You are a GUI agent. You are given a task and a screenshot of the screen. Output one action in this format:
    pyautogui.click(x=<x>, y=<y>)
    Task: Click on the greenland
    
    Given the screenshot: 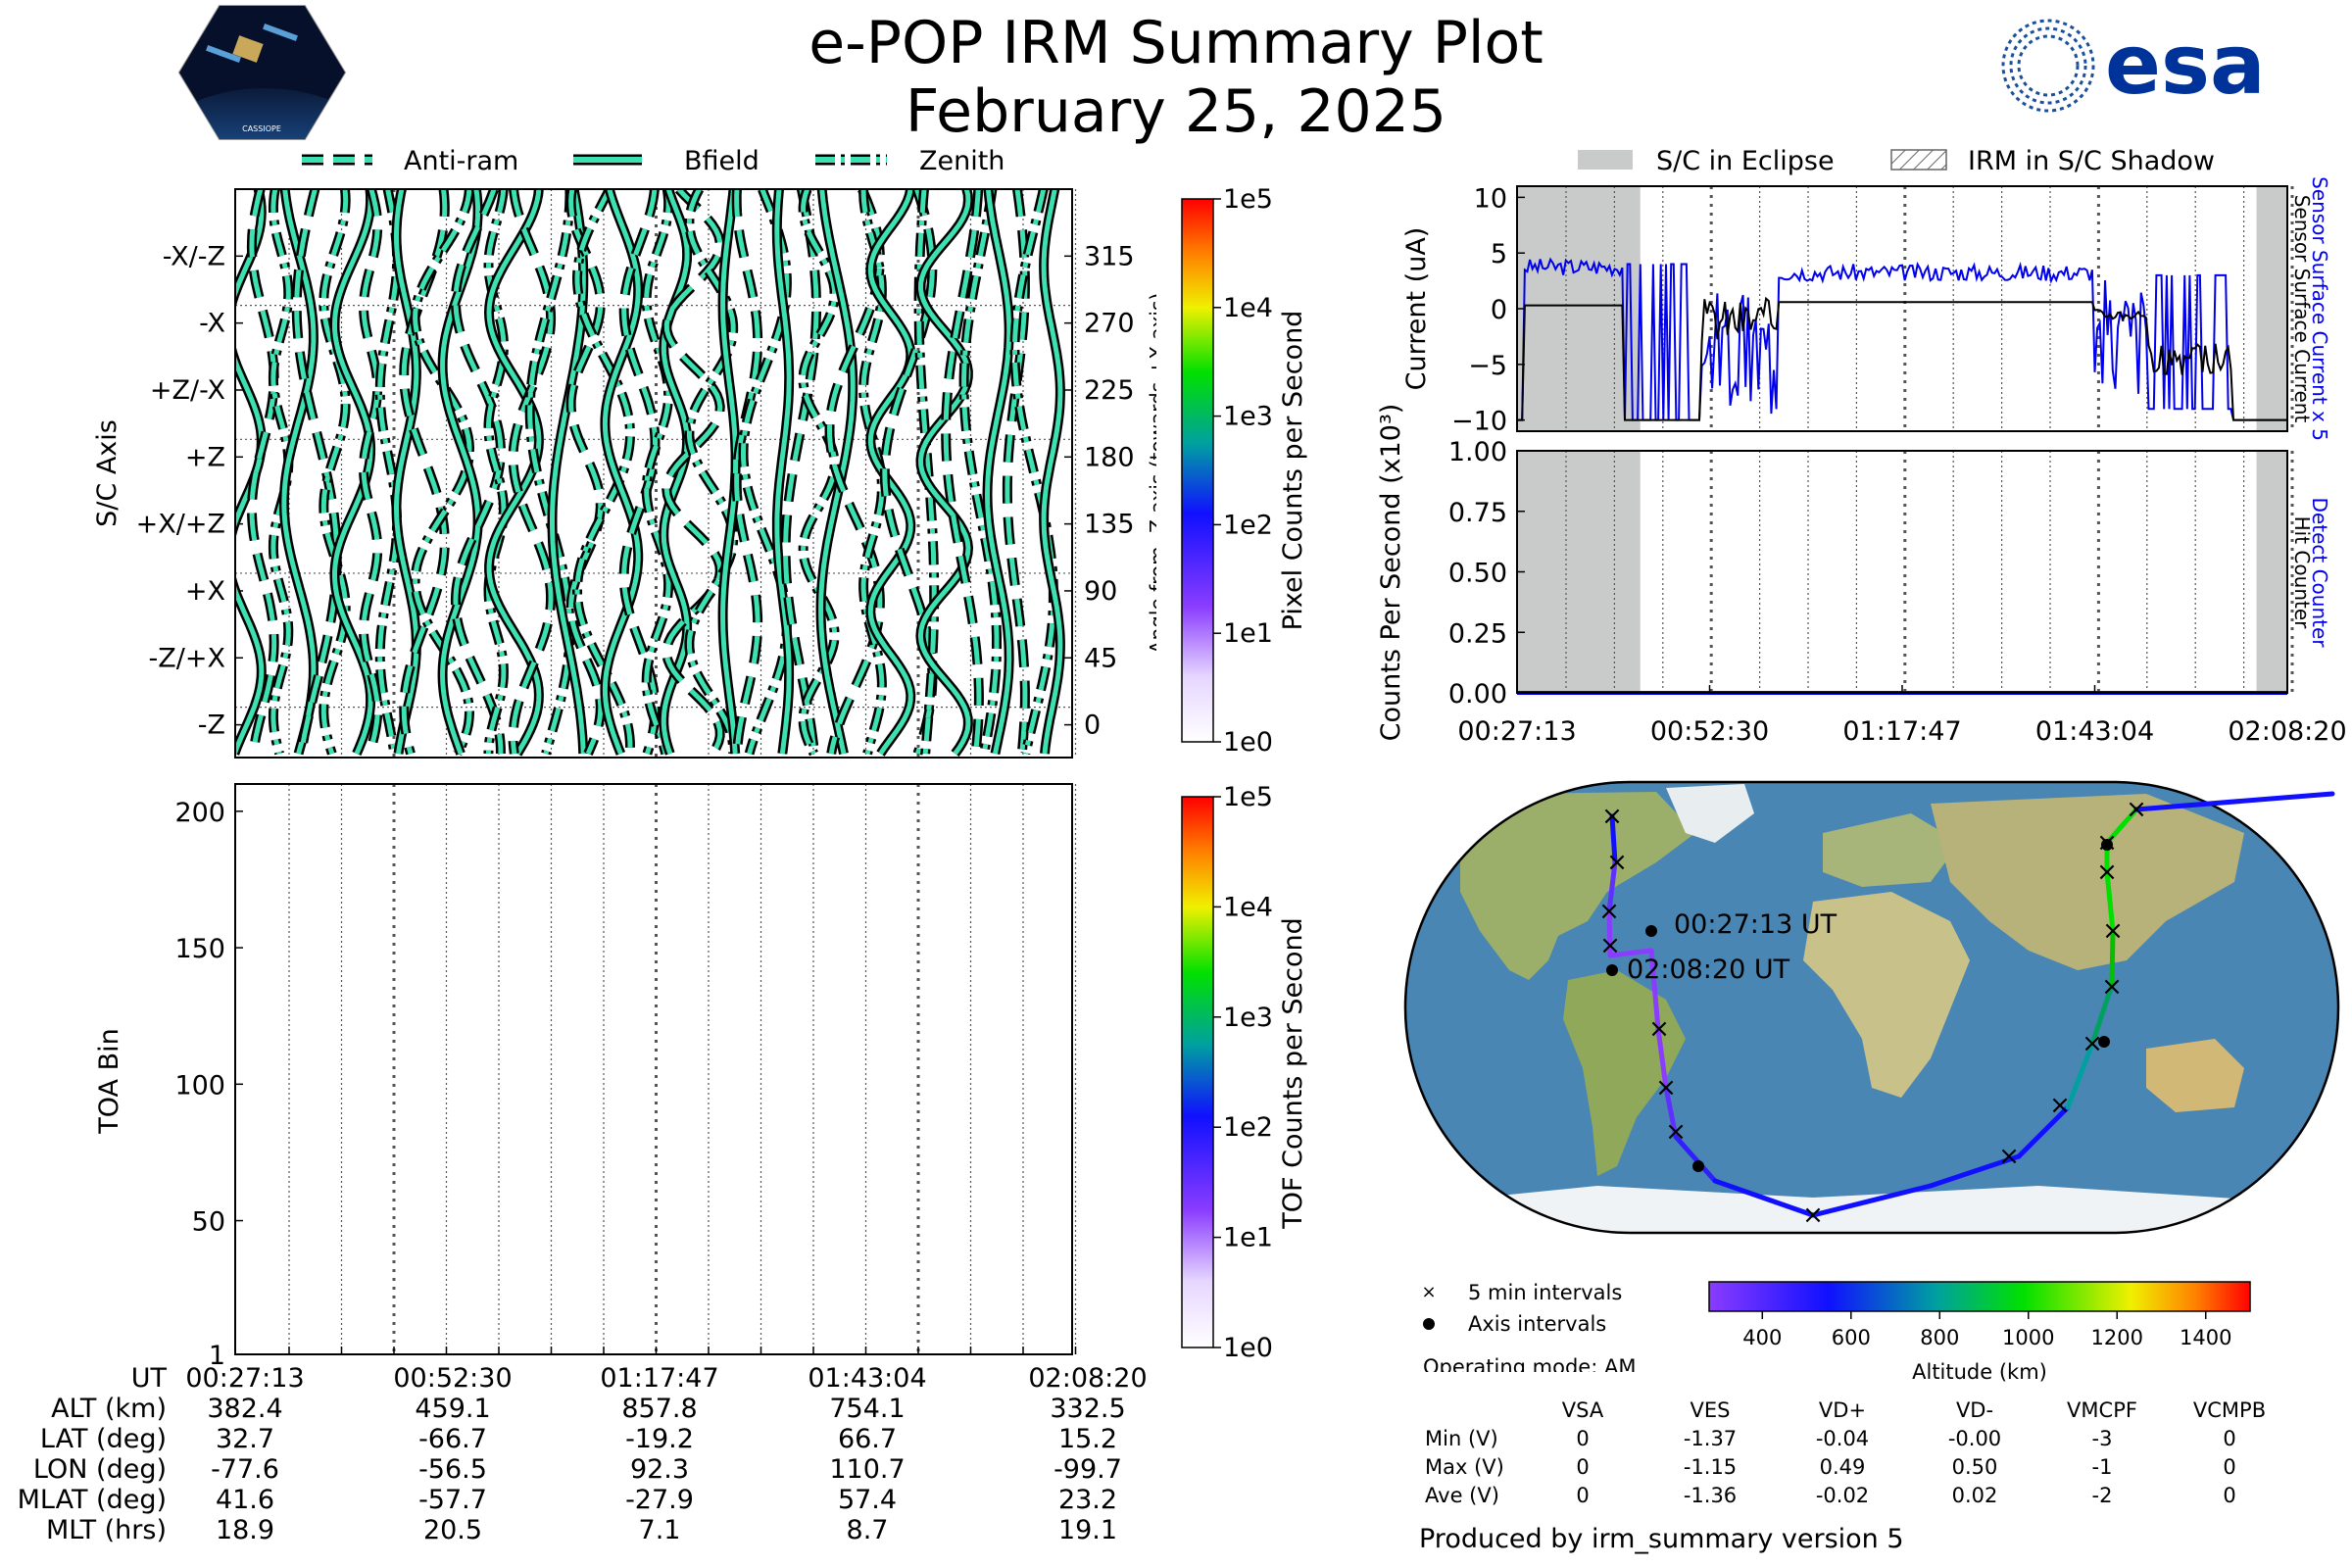 What is the action you would take?
    pyautogui.click(x=1710, y=813)
    